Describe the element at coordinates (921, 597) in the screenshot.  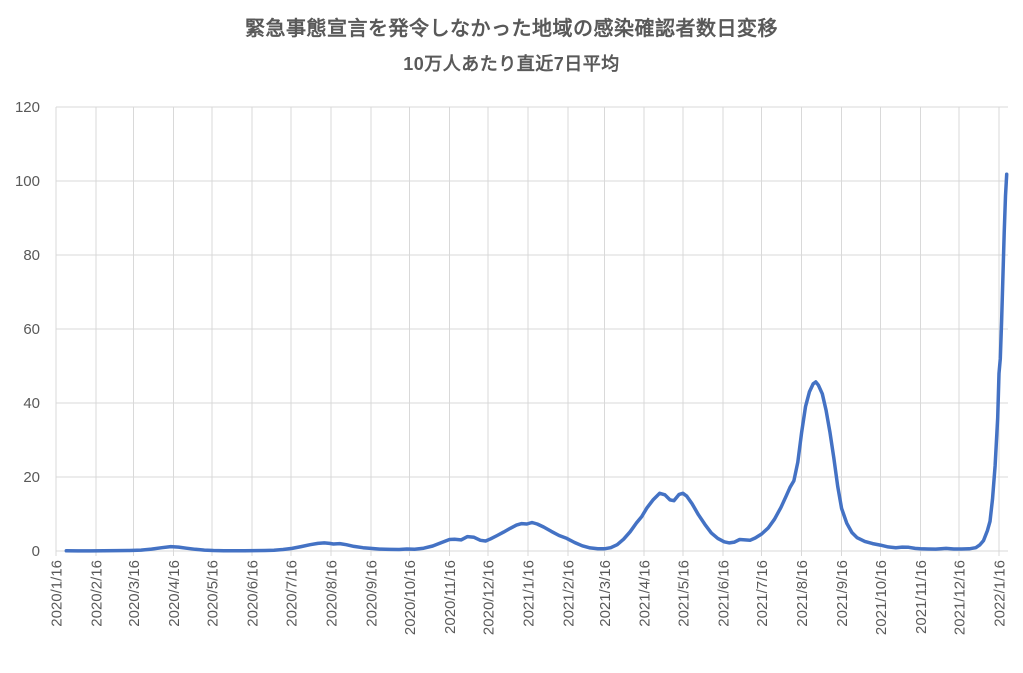
I see `x-axis-label: 2021/11/16` at that location.